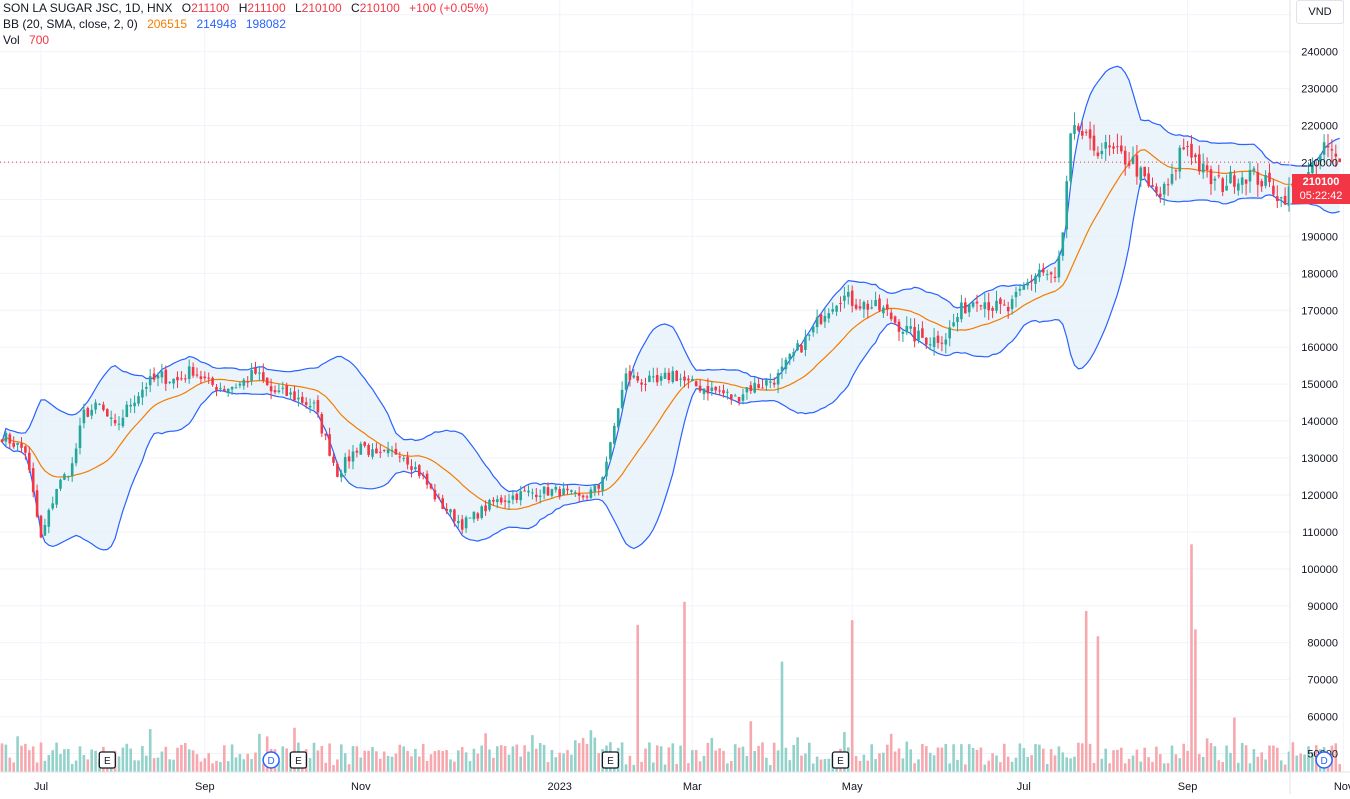 The image size is (1350, 799). Describe the element at coordinates (11, 40) in the screenshot. I see `legend-vol-label: Vol` at that location.